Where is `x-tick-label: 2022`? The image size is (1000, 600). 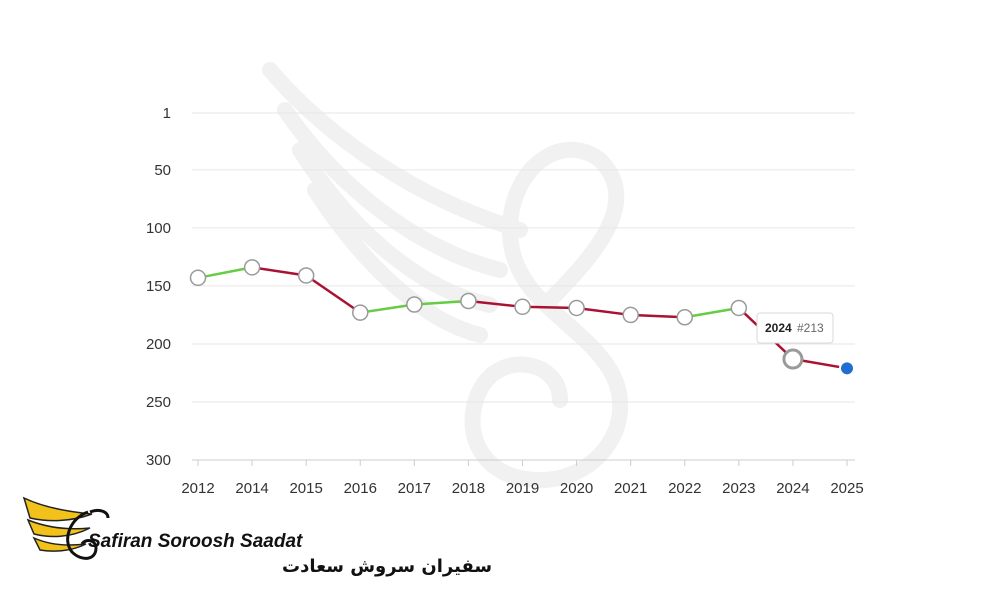
x-tick-label: 2022 is located at coordinates (684, 488).